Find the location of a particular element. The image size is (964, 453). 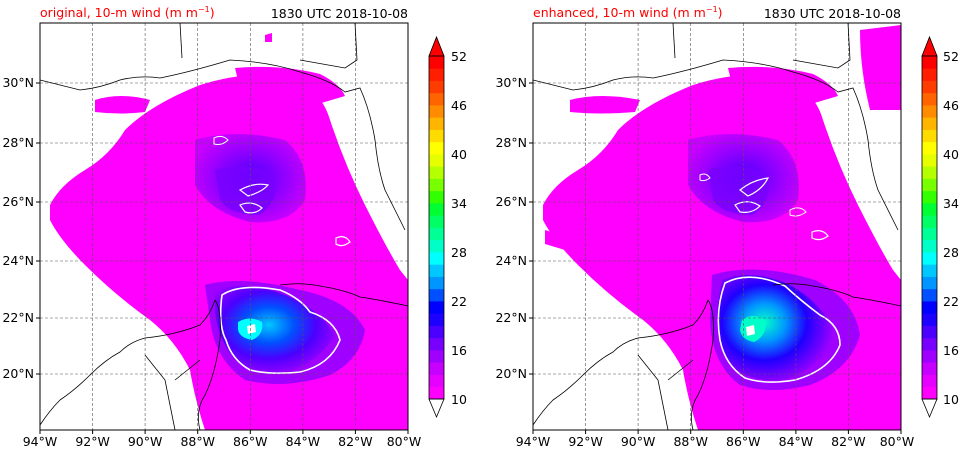

left-colorbar-labels: 52 46 40 34 28 22 16 10 is located at coordinates (459, 228).